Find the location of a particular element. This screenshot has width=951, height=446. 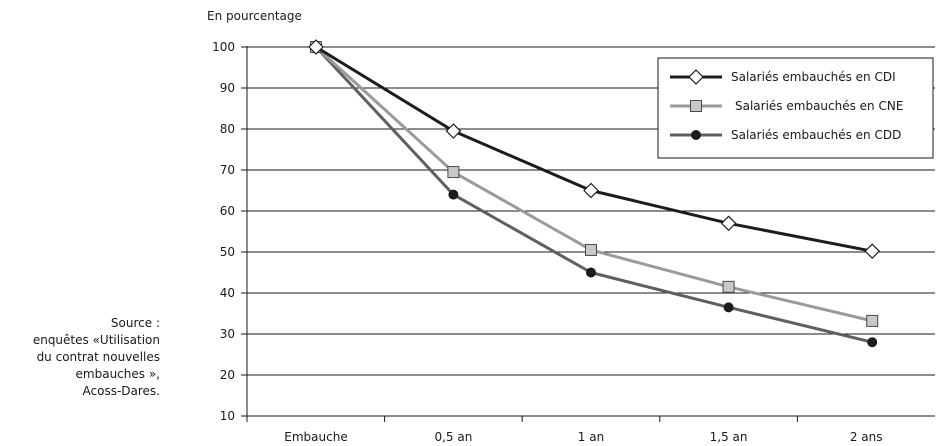

y-tick-label: 50 is located at coordinates (227, 252).